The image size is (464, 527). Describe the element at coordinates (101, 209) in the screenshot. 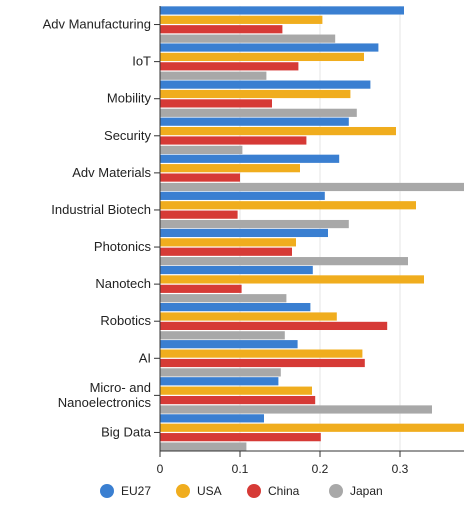

I see `category-label: Industrial Biotech` at that location.